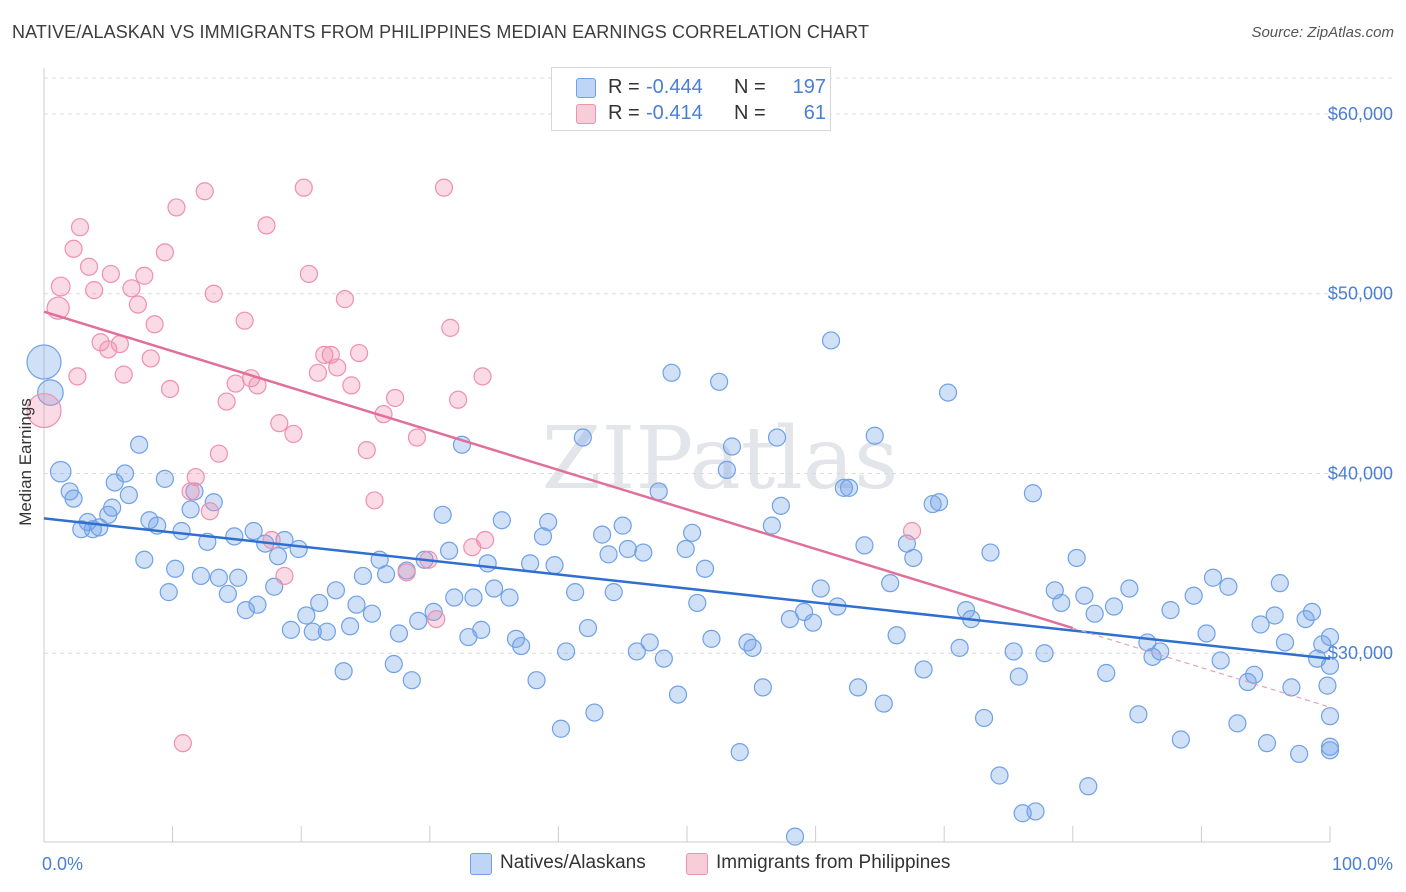  What do you see at coordinates (25, 462) in the screenshot?
I see `y-axis-label: Median Earnings` at bounding box center [25, 462].